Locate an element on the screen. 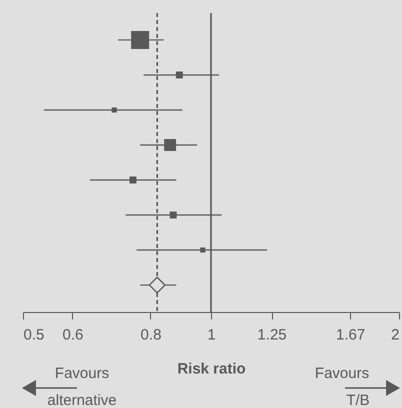  x-tick-label: 1 is located at coordinates (211, 335).